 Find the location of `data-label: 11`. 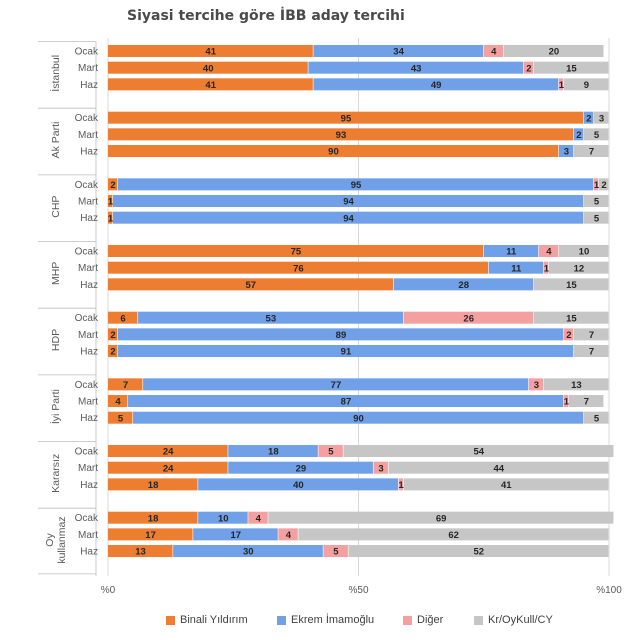

data-label: 11 is located at coordinates (516, 268).